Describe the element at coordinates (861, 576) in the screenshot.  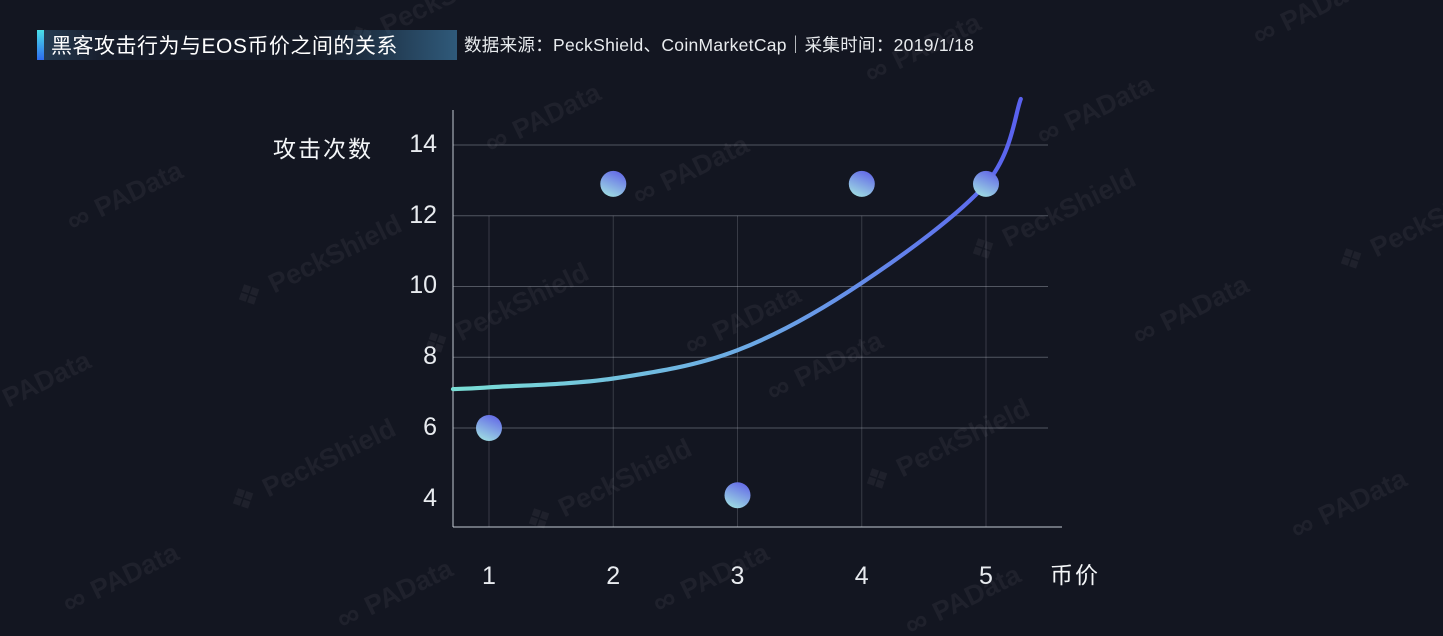
I see `x-tick-label: 4` at that location.